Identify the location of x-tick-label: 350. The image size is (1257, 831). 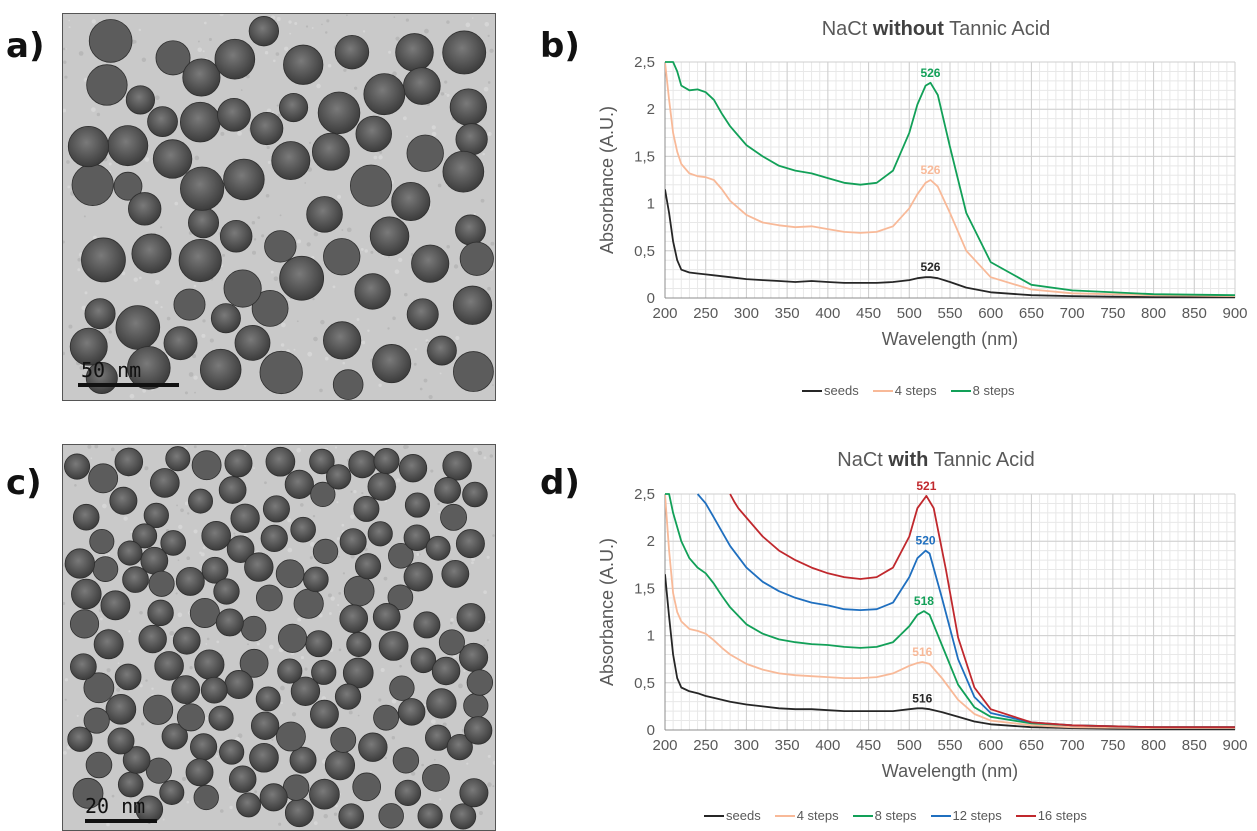
(787, 313).